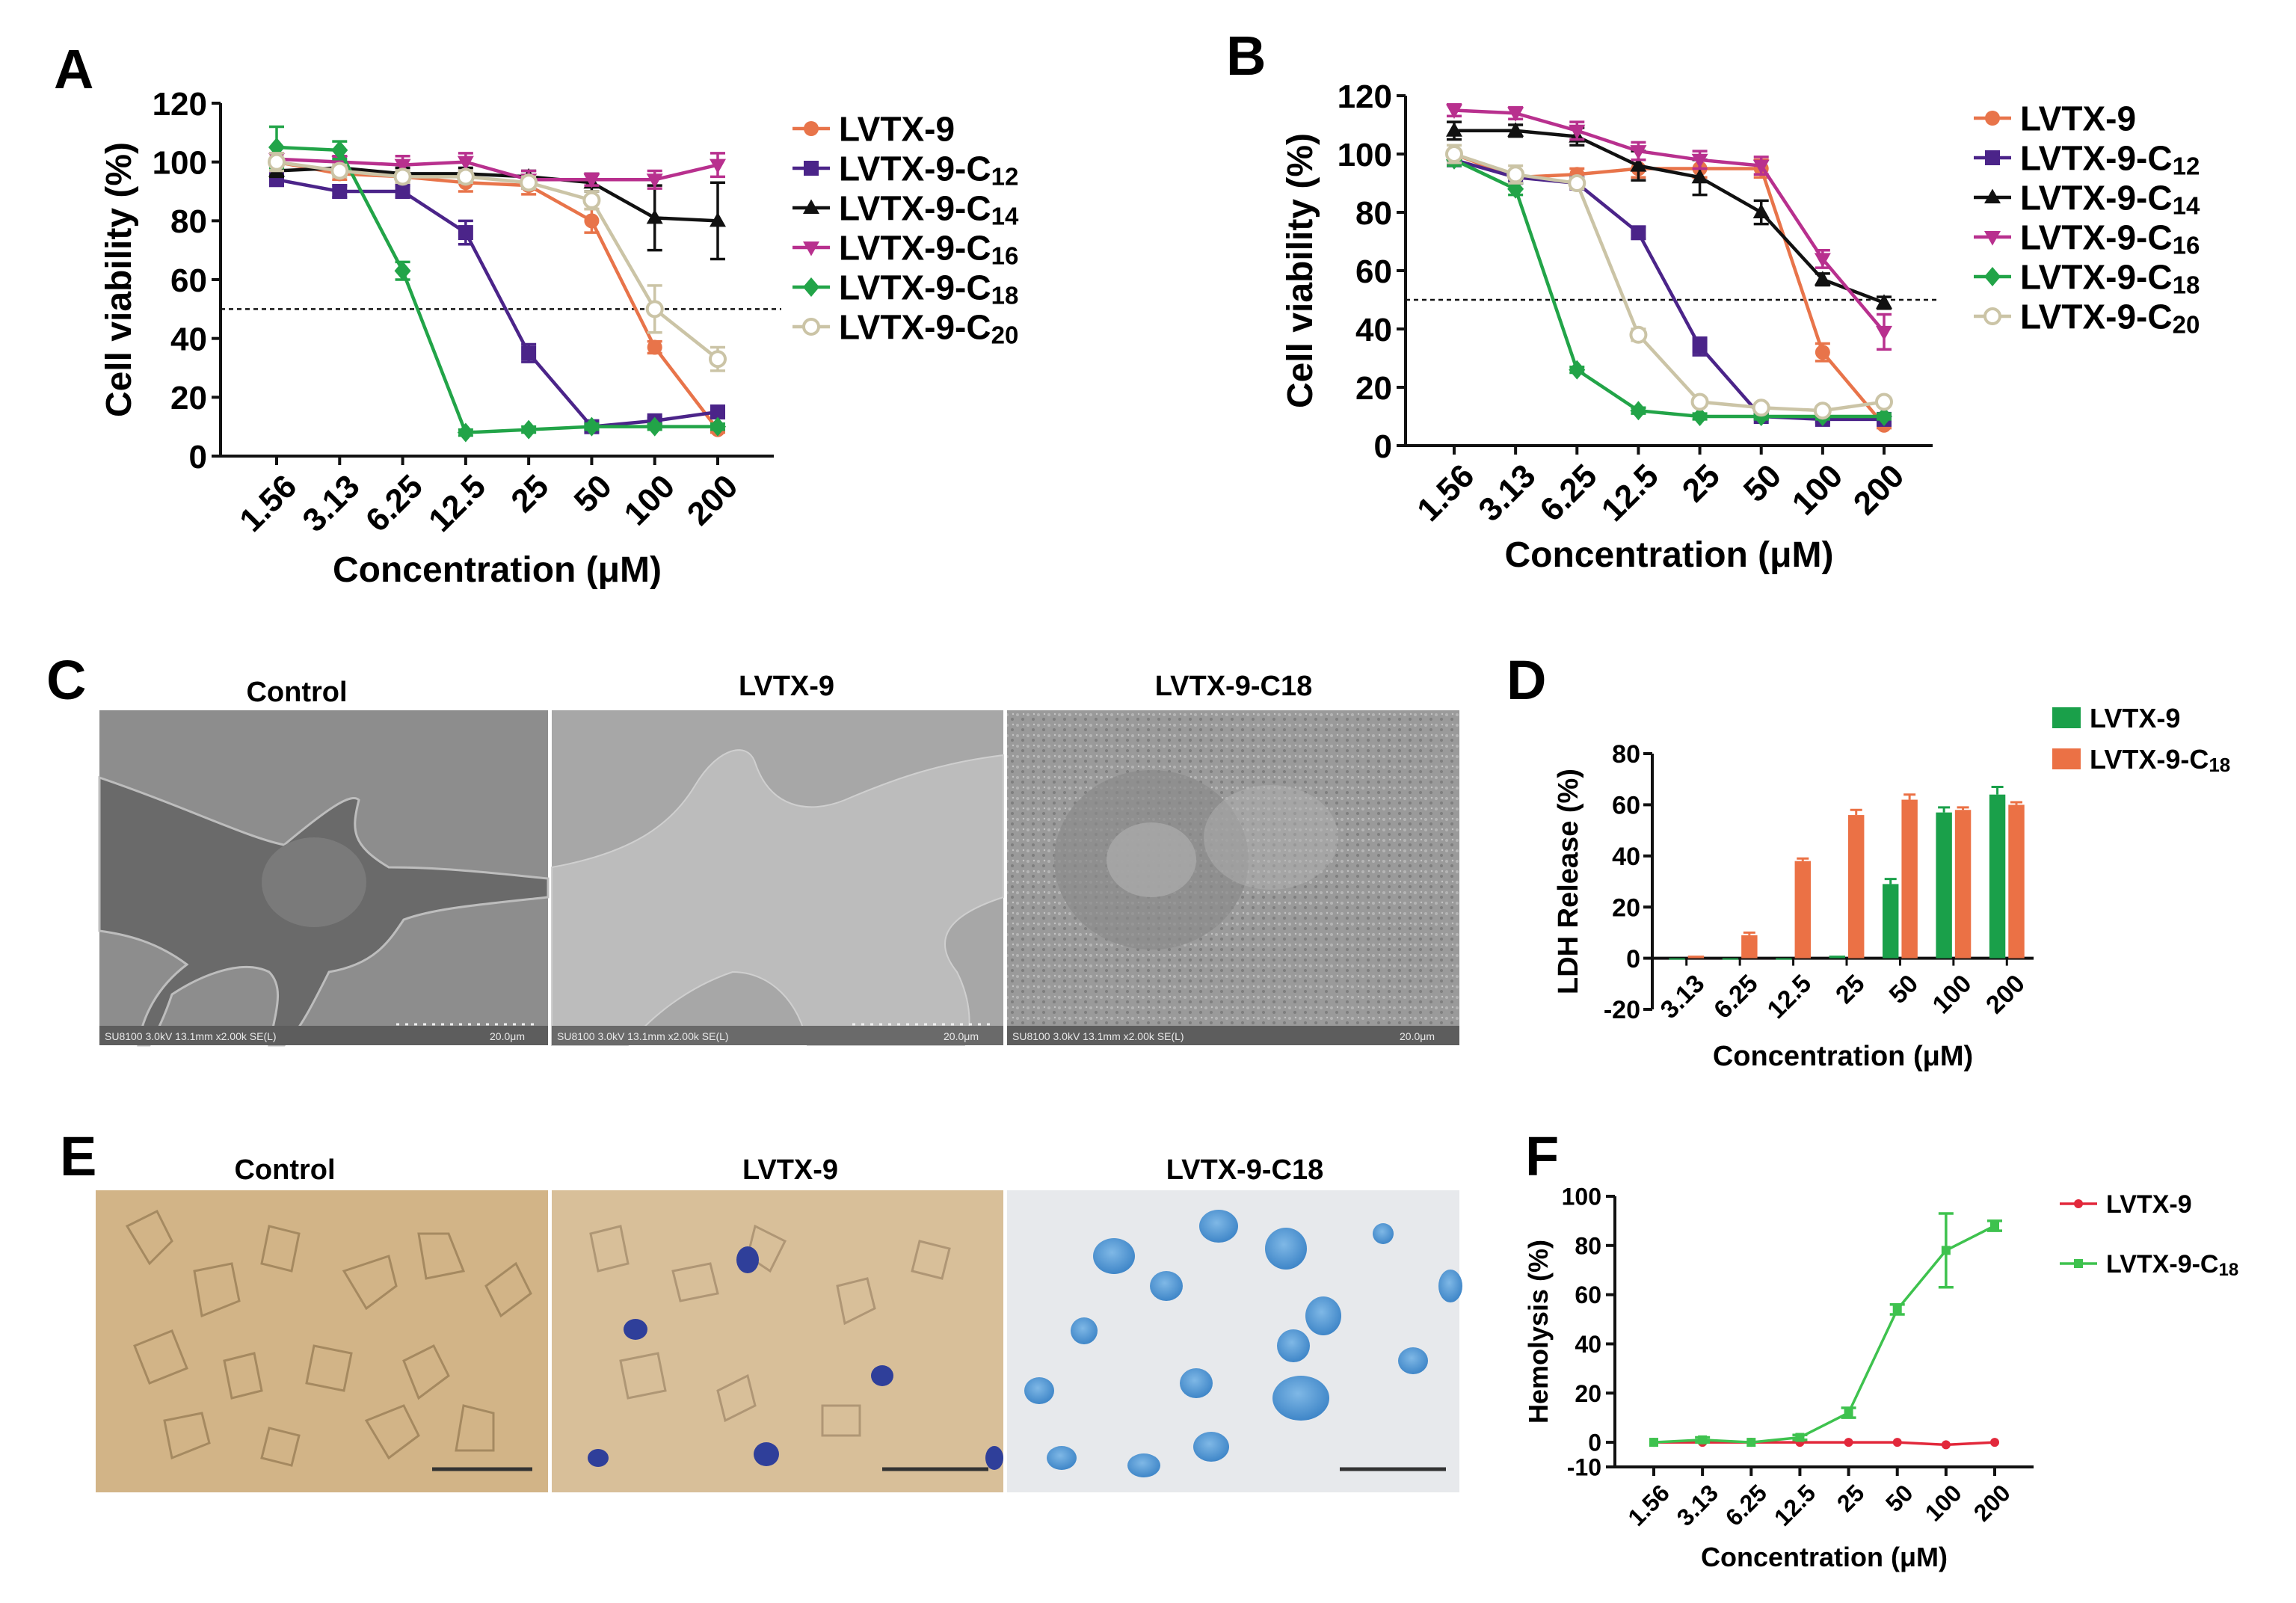  I want to click on y-tick-label: 40, so click(1588, 1344).